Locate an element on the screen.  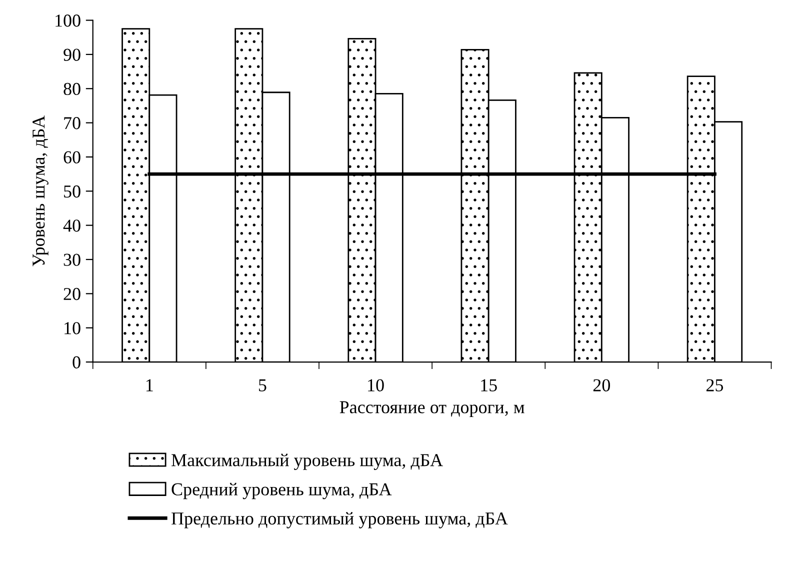
x-tick-label: 1 is located at coordinates (149, 385).